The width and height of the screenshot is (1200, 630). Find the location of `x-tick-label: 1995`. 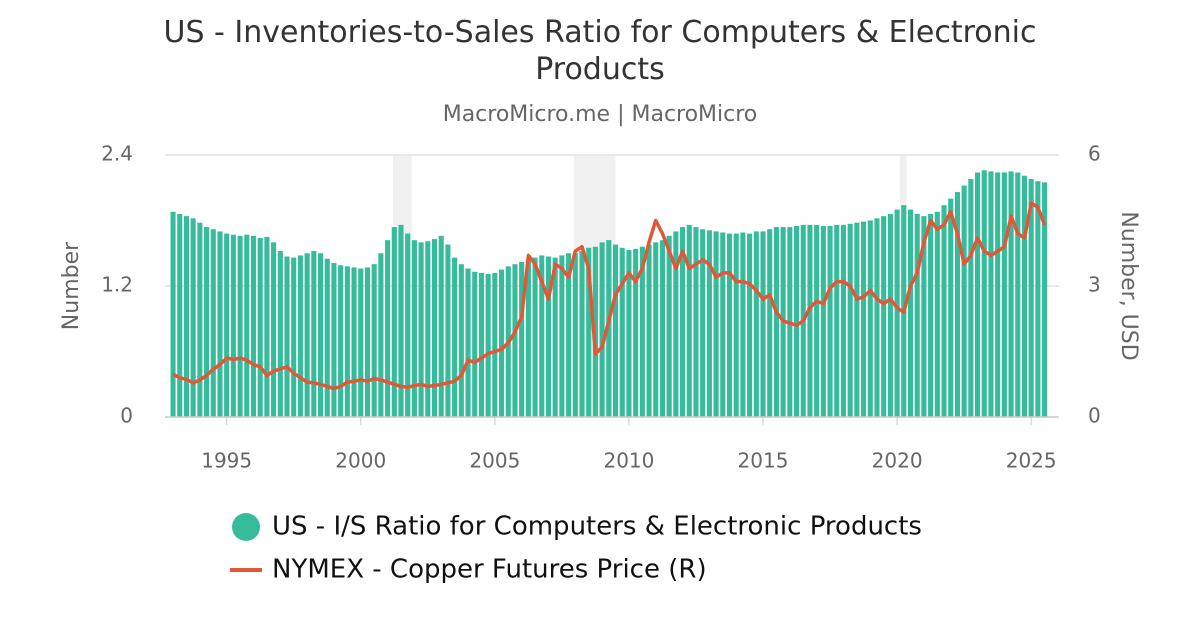

x-tick-label: 1995 is located at coordinates (226, 461).